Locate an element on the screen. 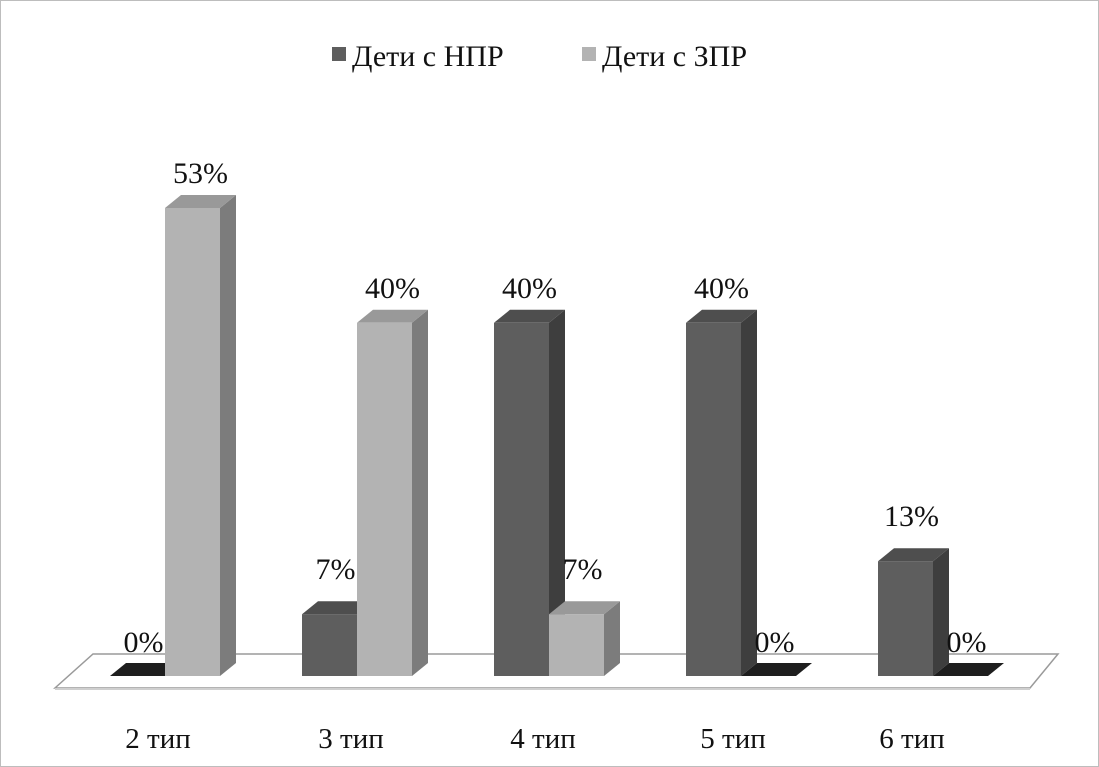 The width and height of the screenshot is (1099, 767). x-axis-tick-labels: 2 тип 3 тип 4 тип 5 тип 6 тип is located at coordinates (534, 739).